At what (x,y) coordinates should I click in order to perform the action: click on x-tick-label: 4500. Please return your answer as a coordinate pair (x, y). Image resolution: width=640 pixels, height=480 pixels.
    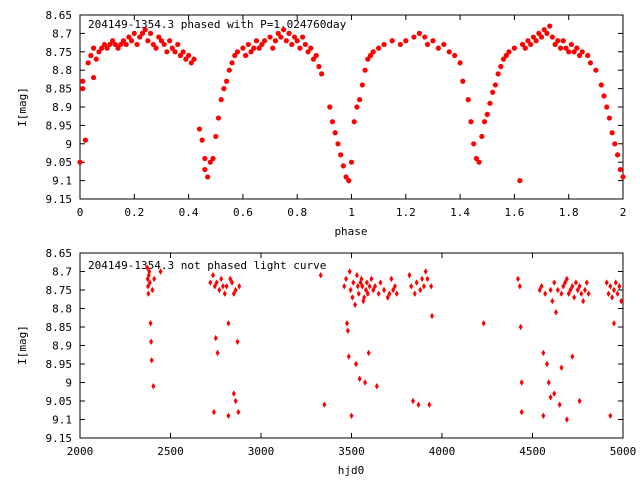
    Looking at the image, I should click on (532, 451).